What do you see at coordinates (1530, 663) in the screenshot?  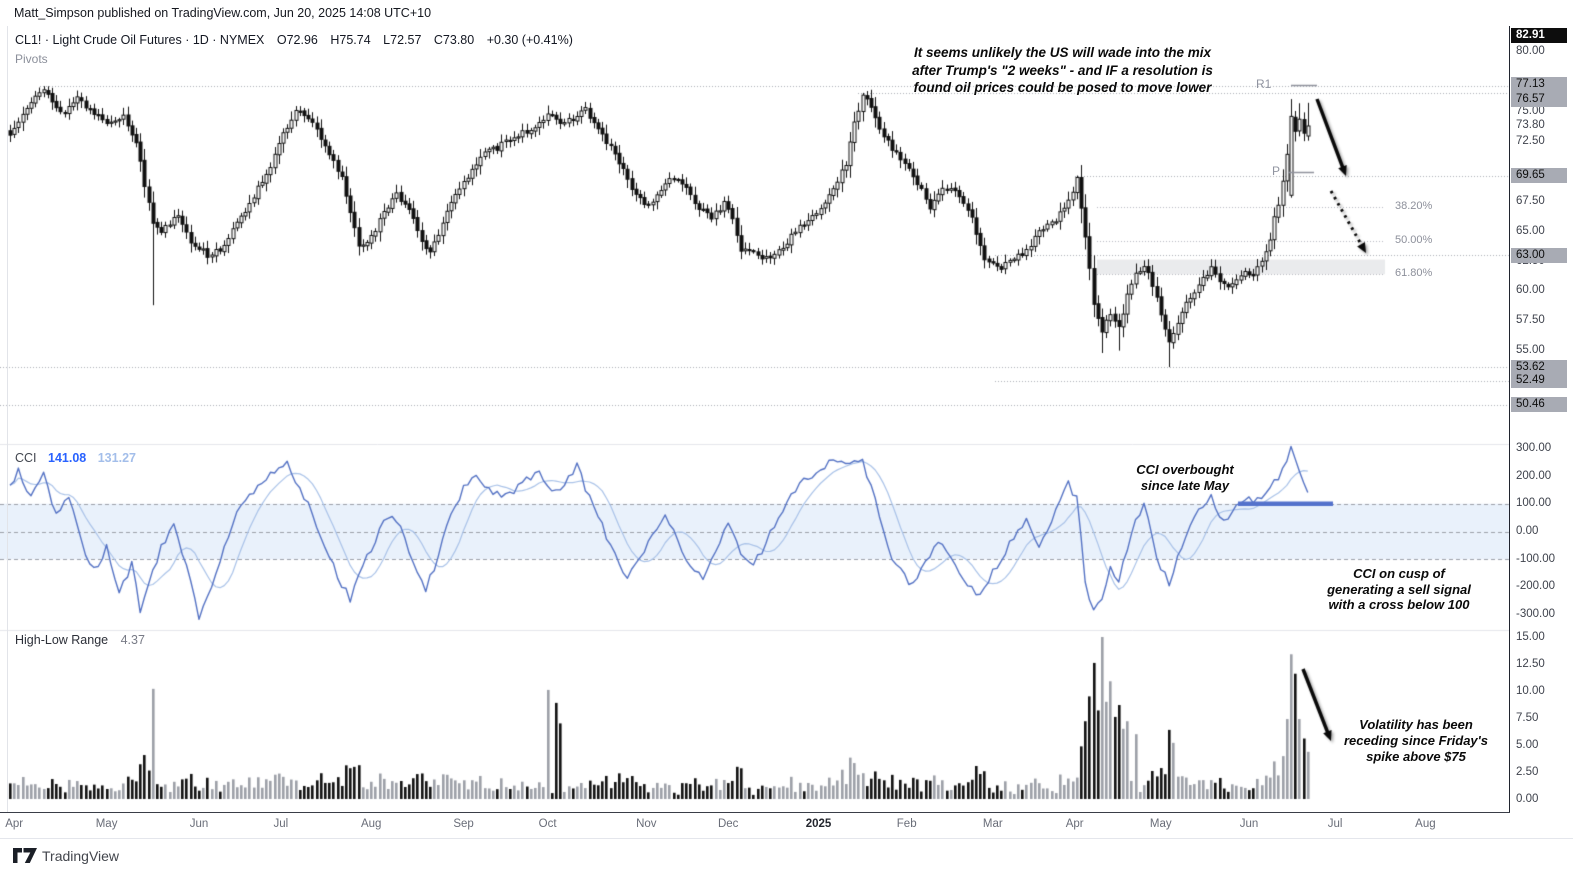 I see `hl-axis-label: 12.50` at bounding box center [1530, 663].